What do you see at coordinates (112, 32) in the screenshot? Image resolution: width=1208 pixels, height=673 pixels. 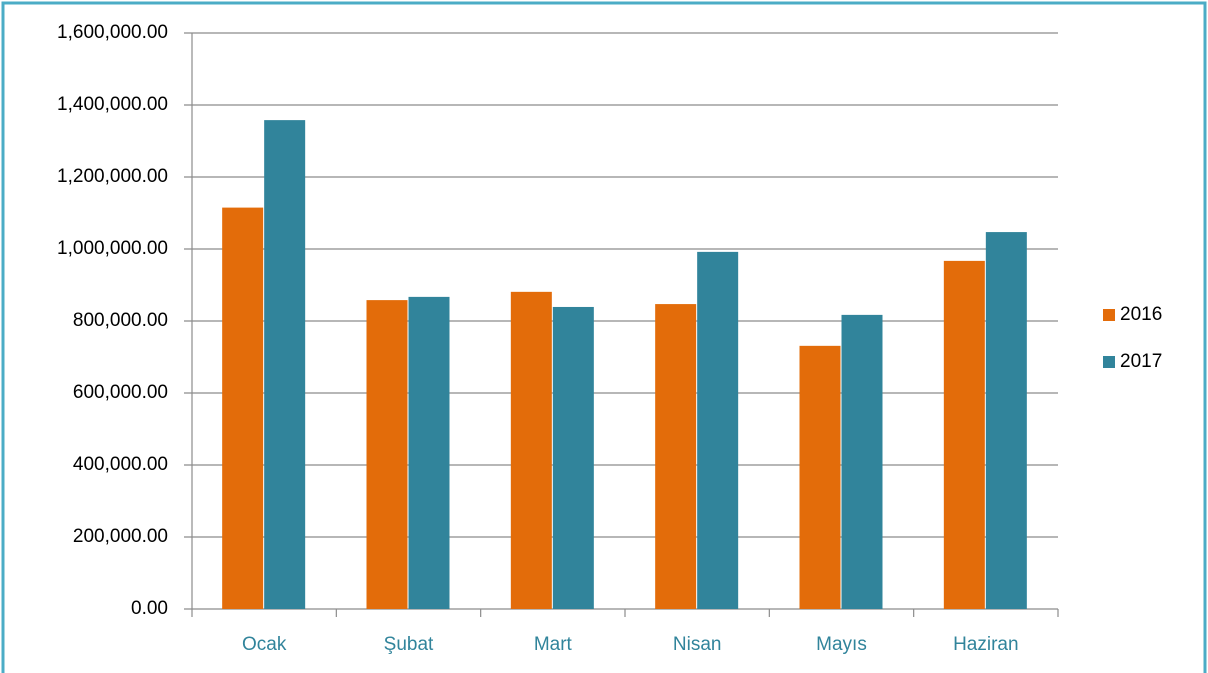 I see `y-tick-label: 1,600,000.00` at bounding box center [112, 32].